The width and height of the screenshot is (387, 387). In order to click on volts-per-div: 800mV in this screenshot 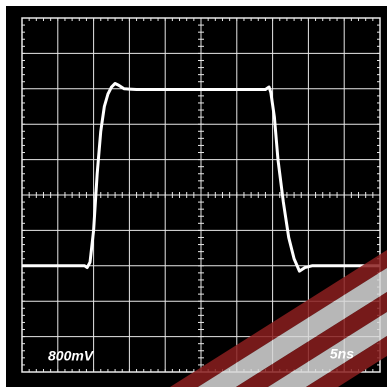, I will do `click(71, 356)`.